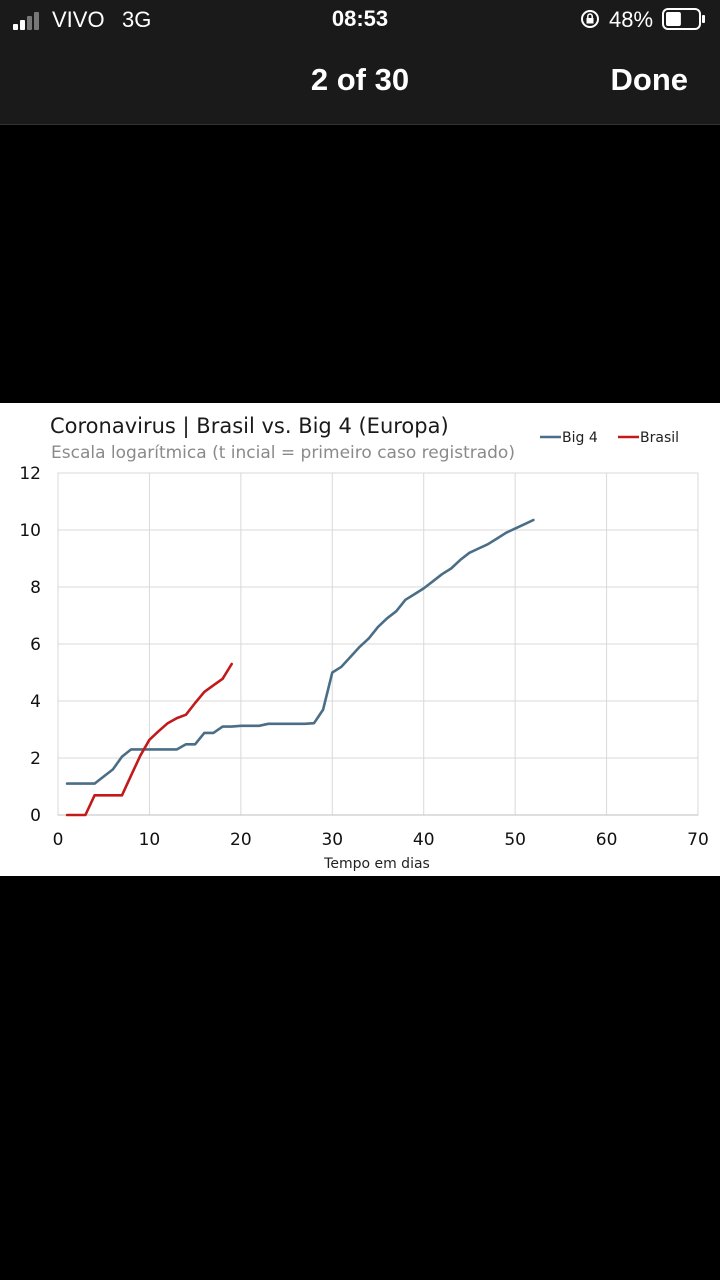  I want to click on battery-icon, so click(683, 19).